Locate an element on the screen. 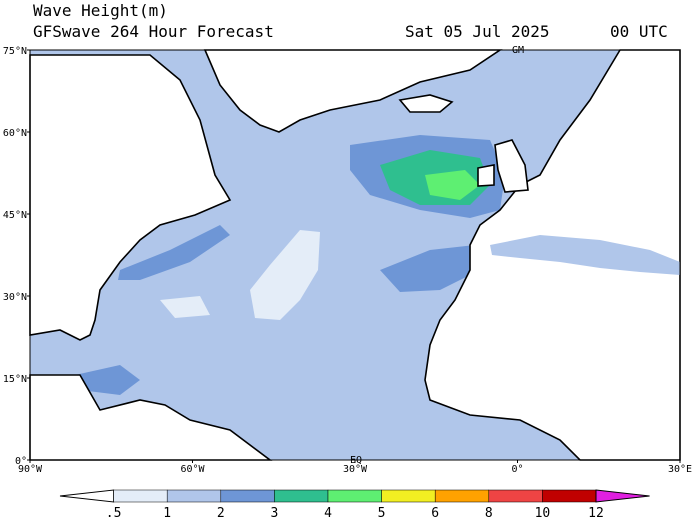 This screenshot has height=525, width=700. ireland is located at coordinates (486, 175).